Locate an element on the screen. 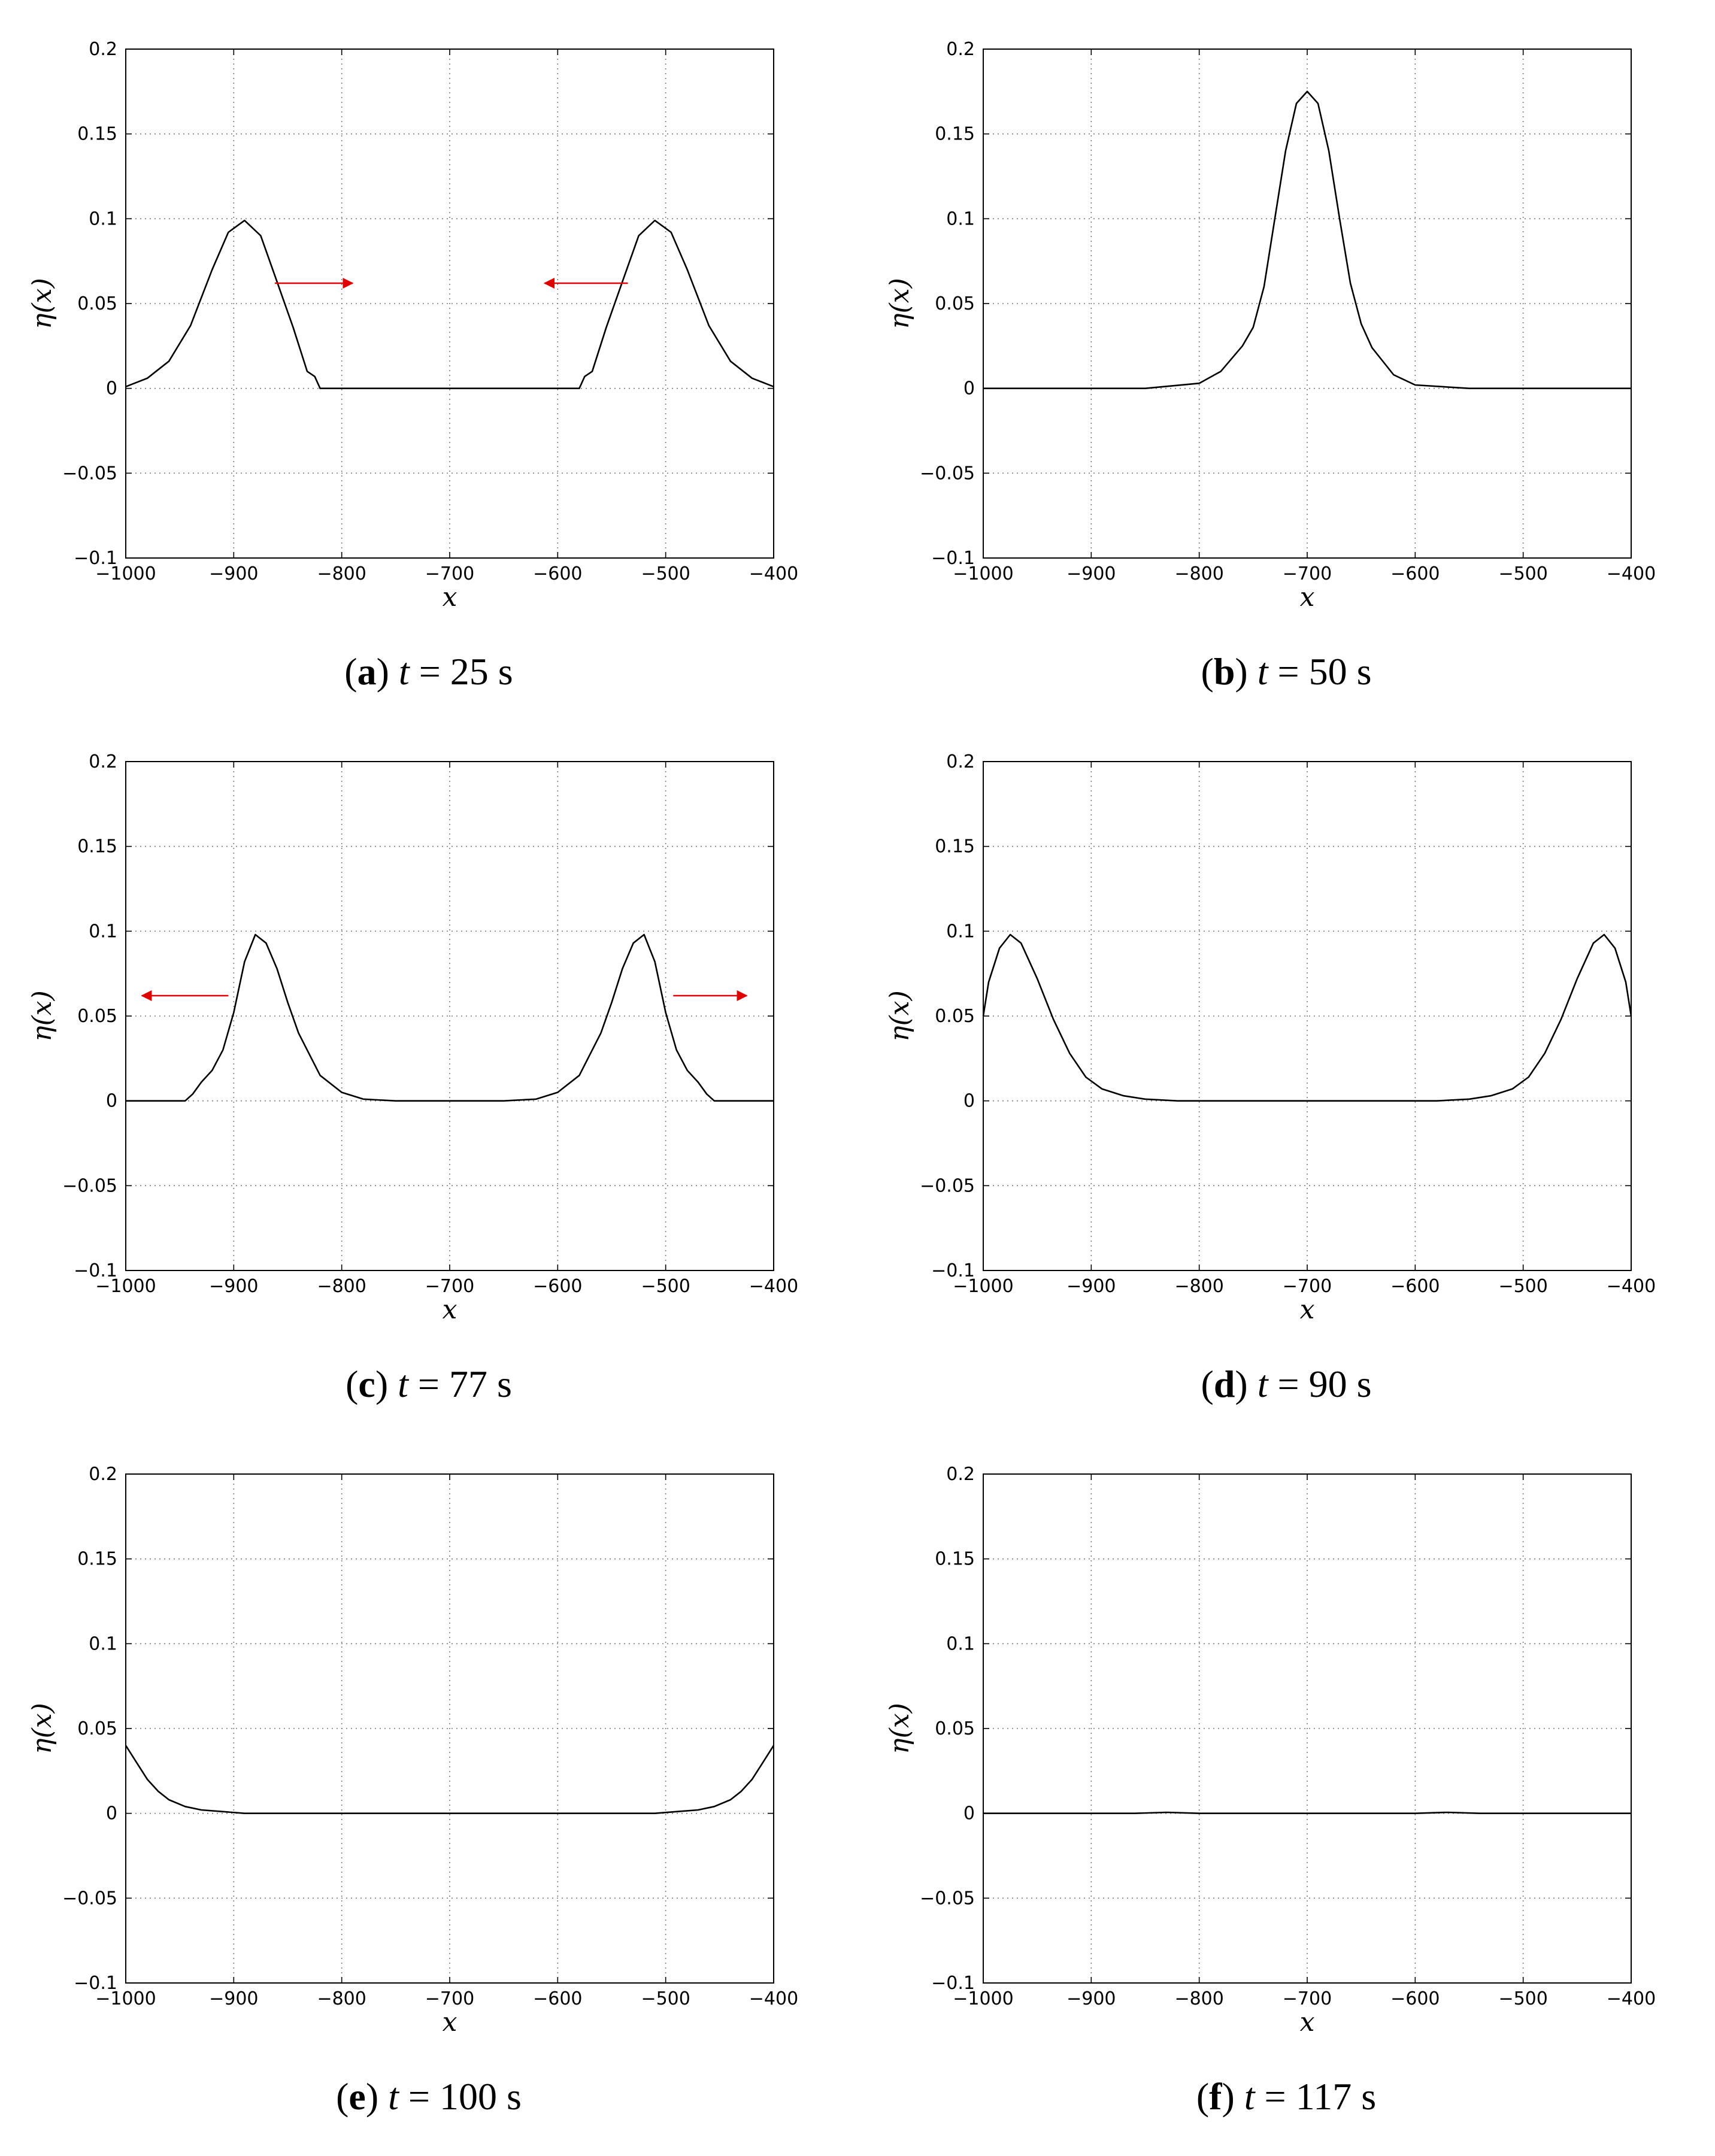 Image resolution: width=1715 pixels, height=2156 pixels. caption-e: (e) t = 100 s is located at coordinates (429, 2096).